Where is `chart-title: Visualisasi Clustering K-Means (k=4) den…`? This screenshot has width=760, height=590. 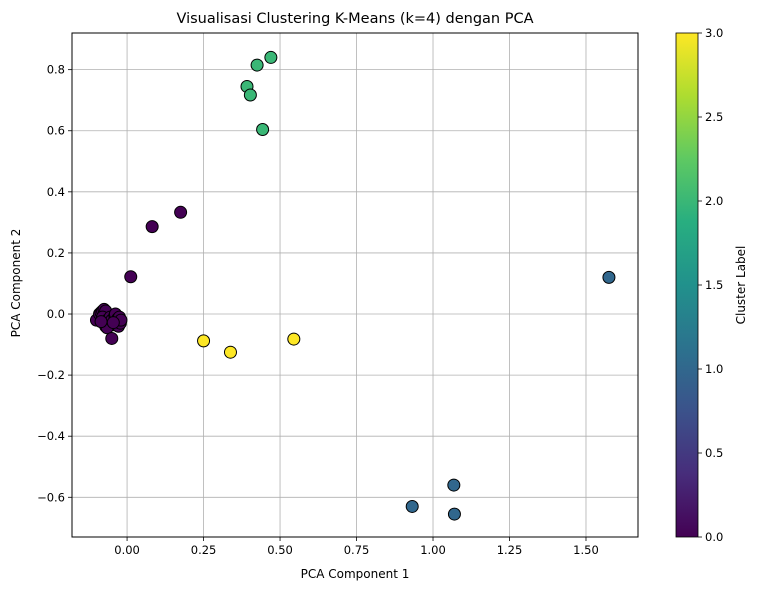 chart-title: Visualisasi Clustering K-Means (k=4) den… is located at coordinates (354, 19).